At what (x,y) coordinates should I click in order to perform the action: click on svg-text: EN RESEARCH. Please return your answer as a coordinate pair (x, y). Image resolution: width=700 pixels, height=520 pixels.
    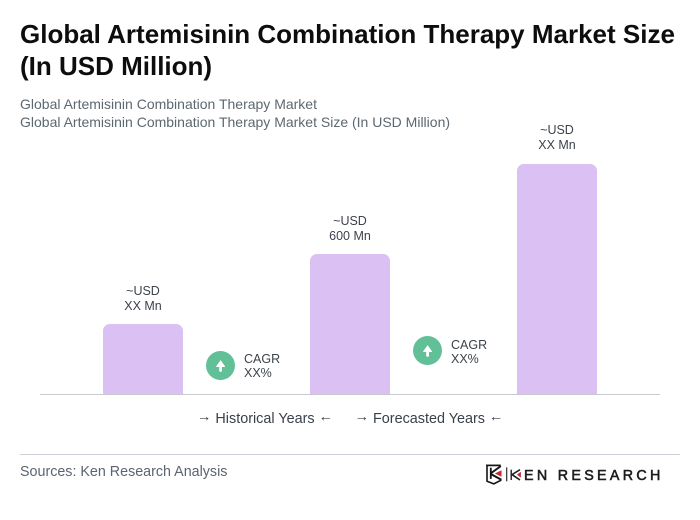
    Looking at the image, I should click on (594, 476).